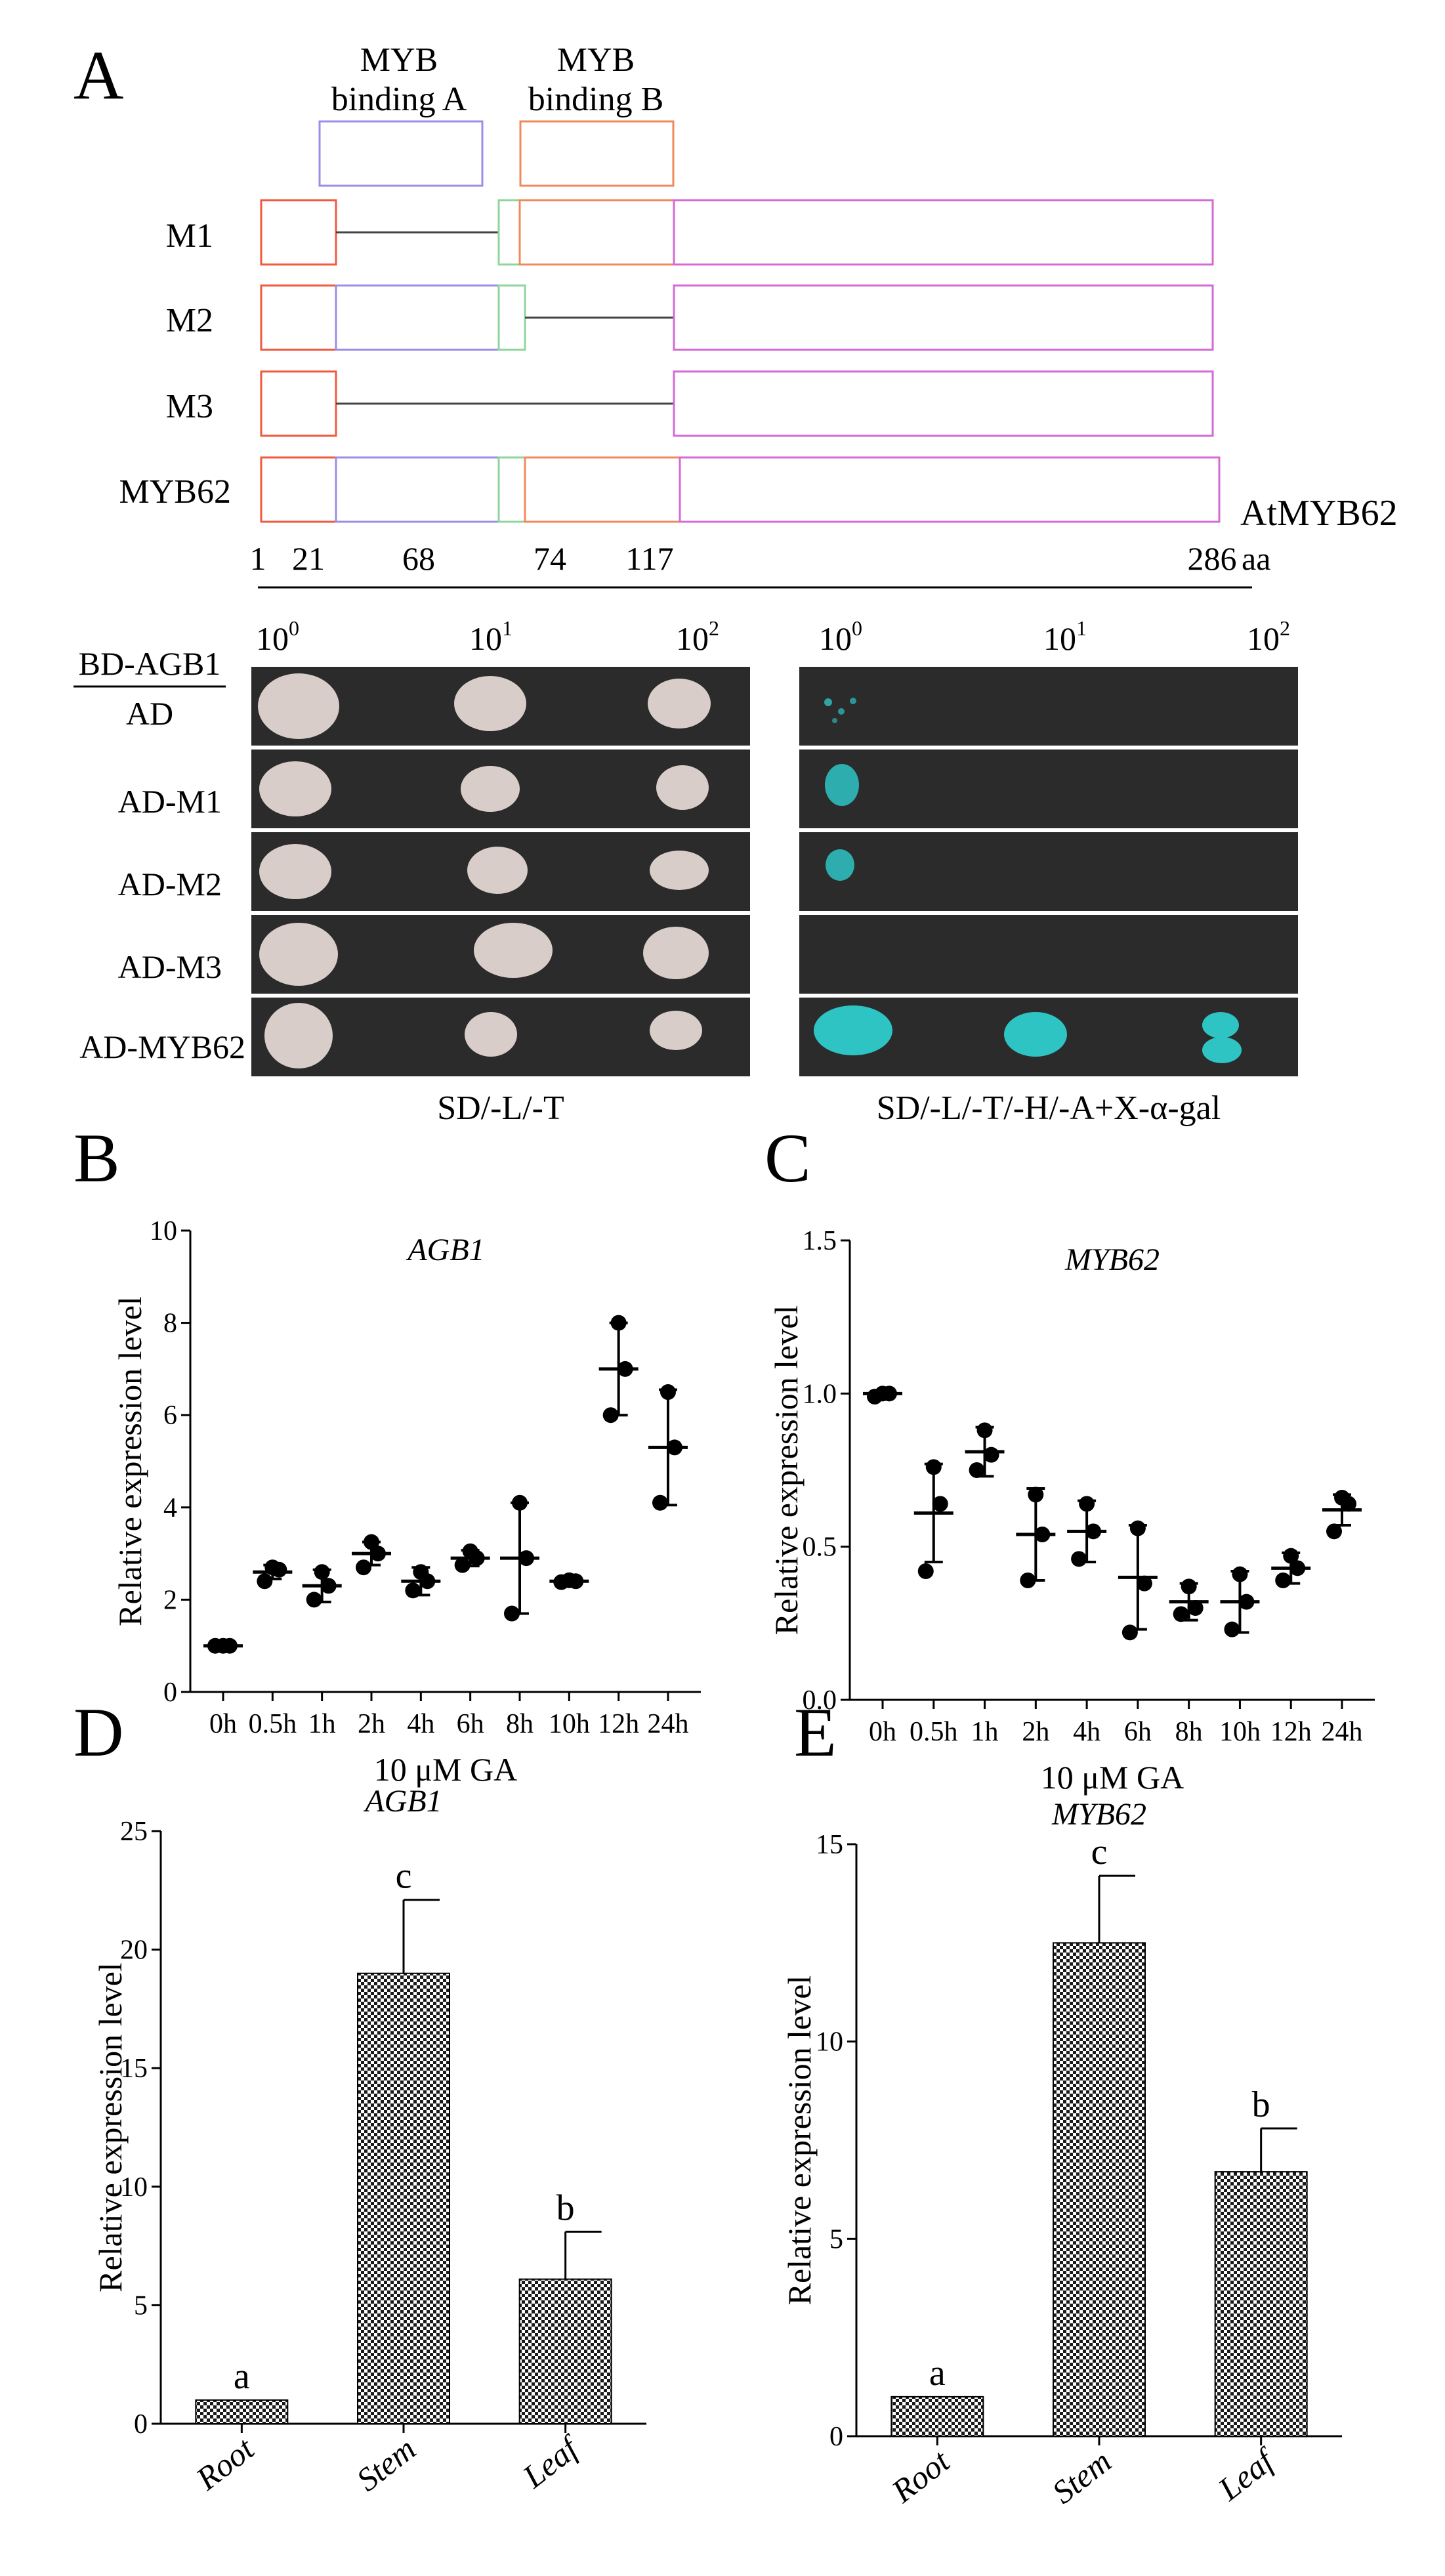 This screenshot has height=2576, width=1445. What do you see at coordinates (189, 236) in the screenshot?
I see `construct-label-m1: M1` at bounding box center [189, 236].